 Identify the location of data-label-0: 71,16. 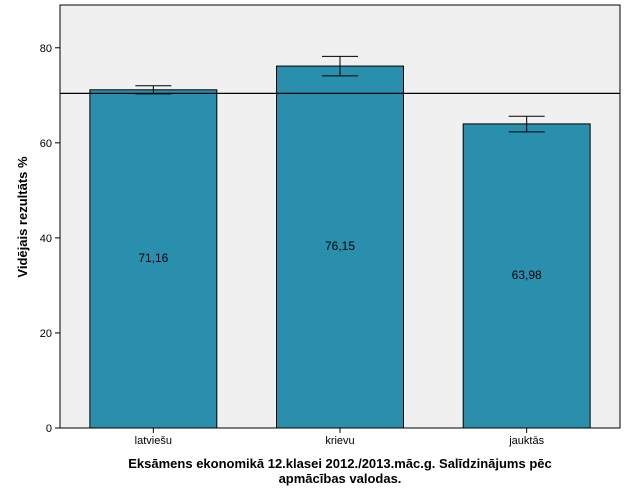
(153, 258).